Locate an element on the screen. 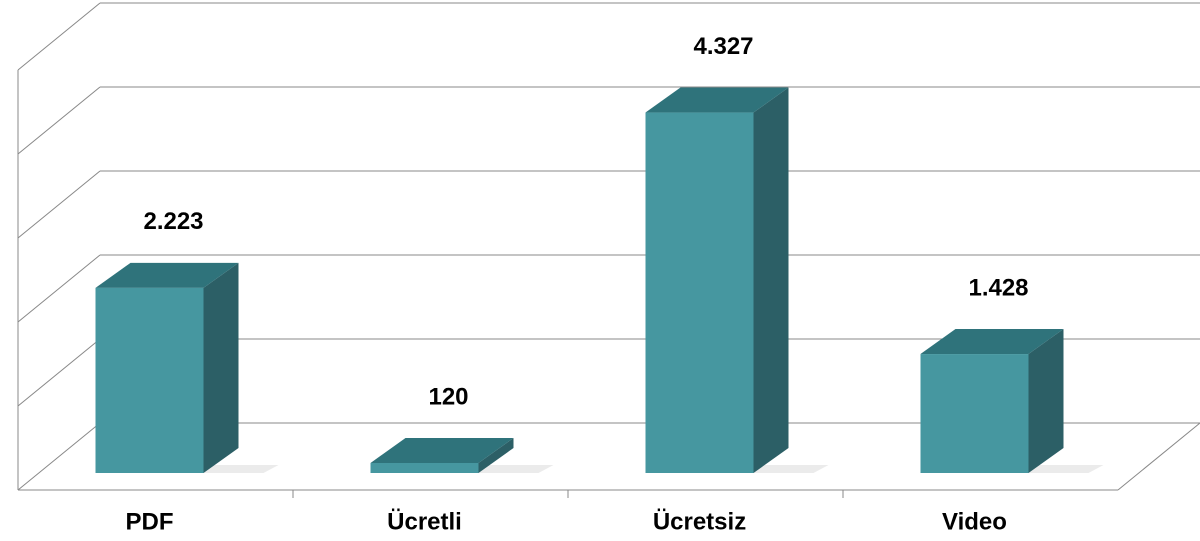 This screenshot has width=1200, height=541. x-tick-label: Ücretsiz is located at coordinates (699, 521).